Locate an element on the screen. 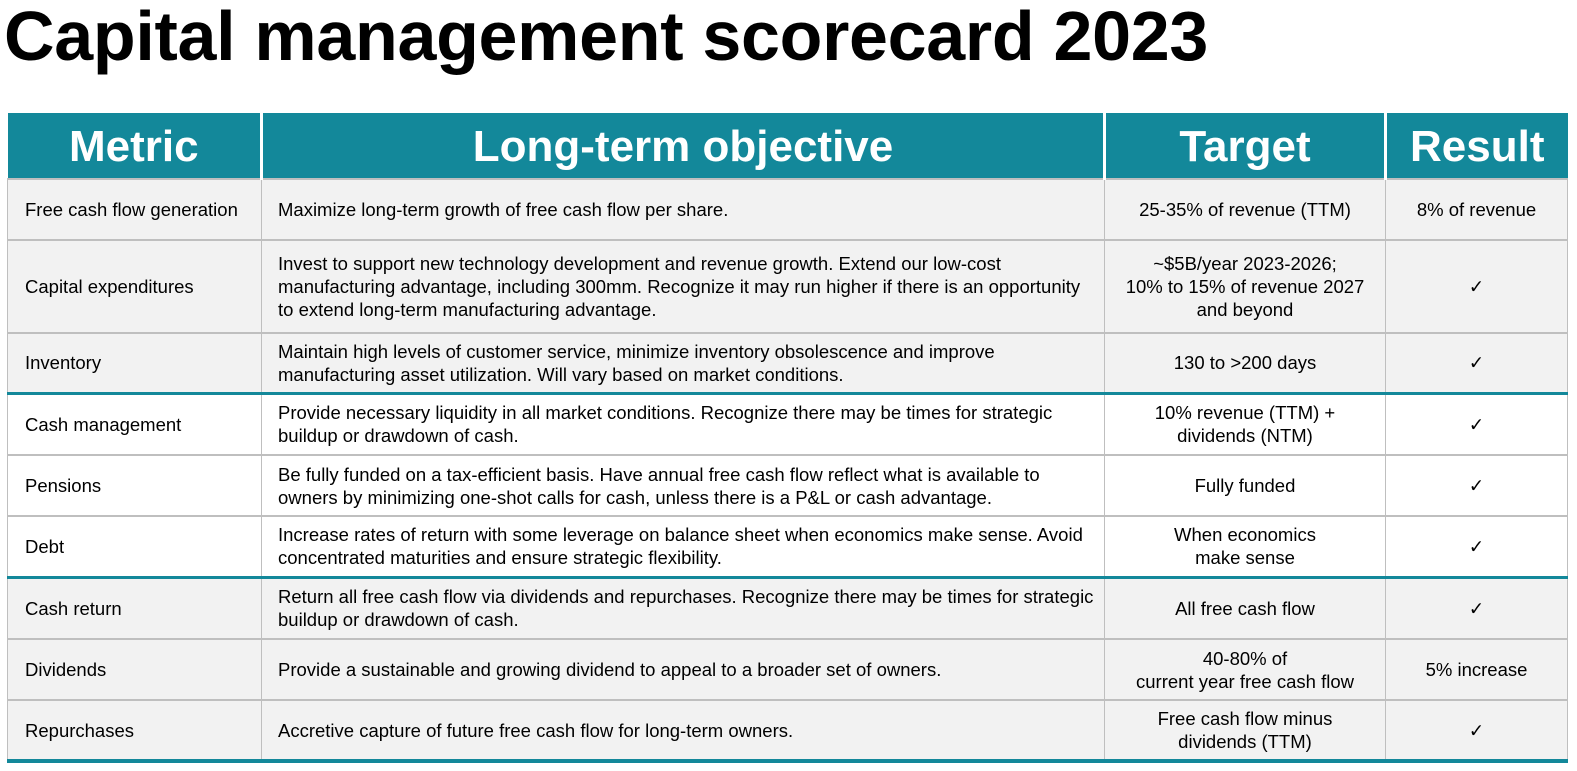 This screenshot has height=771, width=1577. target-cell: All free cash flow is located at coordinates (1245, 607).